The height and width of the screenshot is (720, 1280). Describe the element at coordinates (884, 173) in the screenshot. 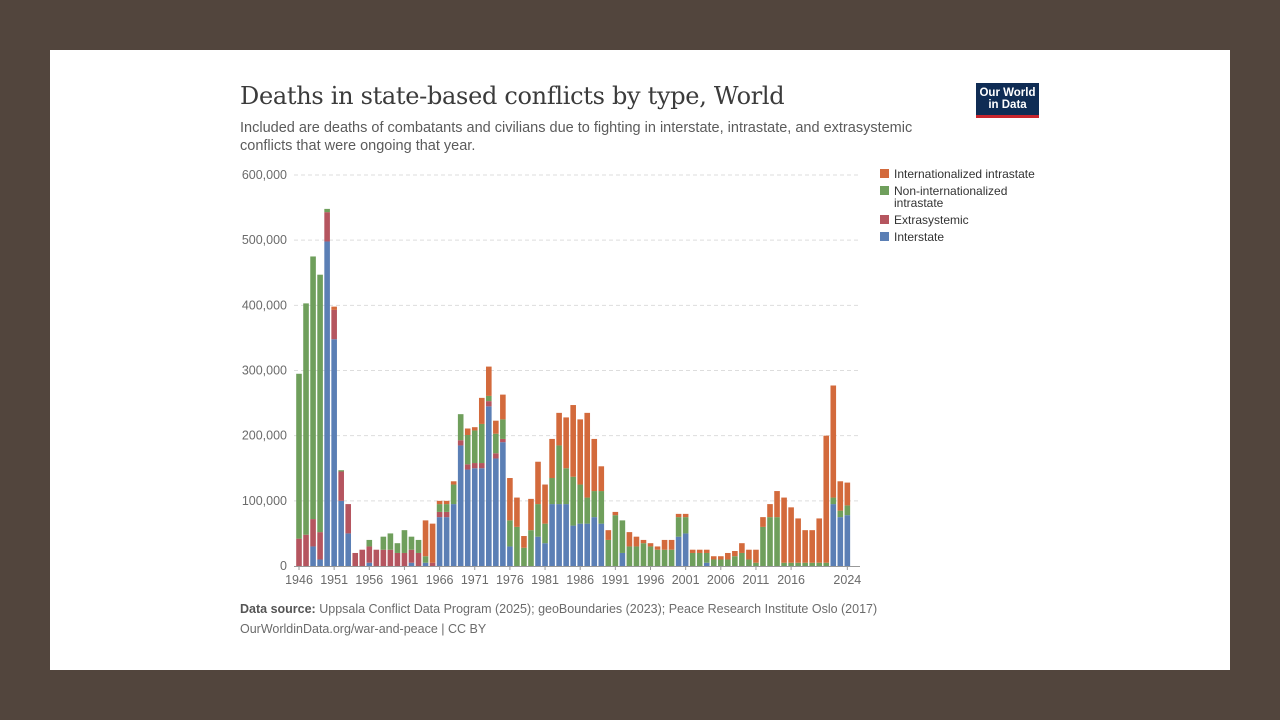

I see `legend-swatch-internationalized` at that location.